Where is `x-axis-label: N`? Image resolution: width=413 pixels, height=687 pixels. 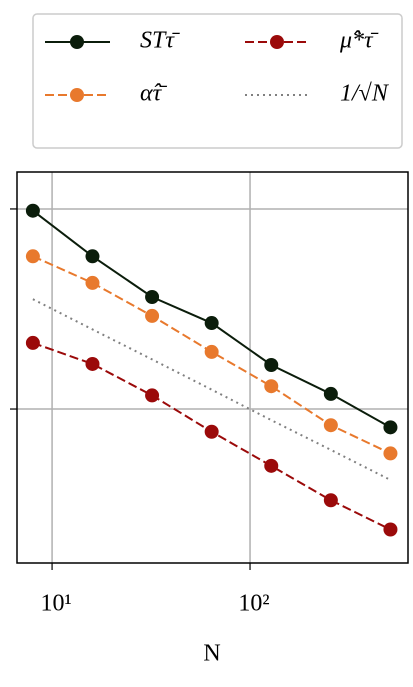 x-axis-label: N is located at coordinates (211, 654).